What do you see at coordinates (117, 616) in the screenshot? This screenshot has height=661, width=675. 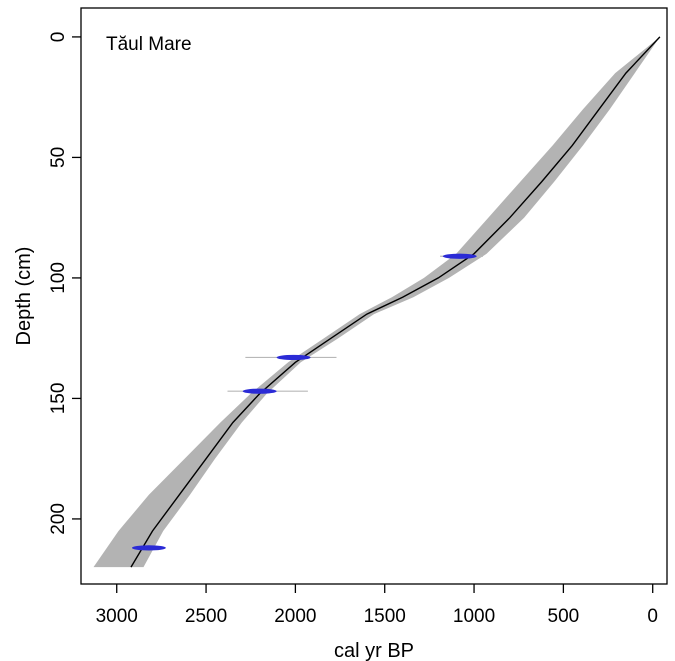 I see `x-tick-label: 3000` at bounding box center [117, 616].